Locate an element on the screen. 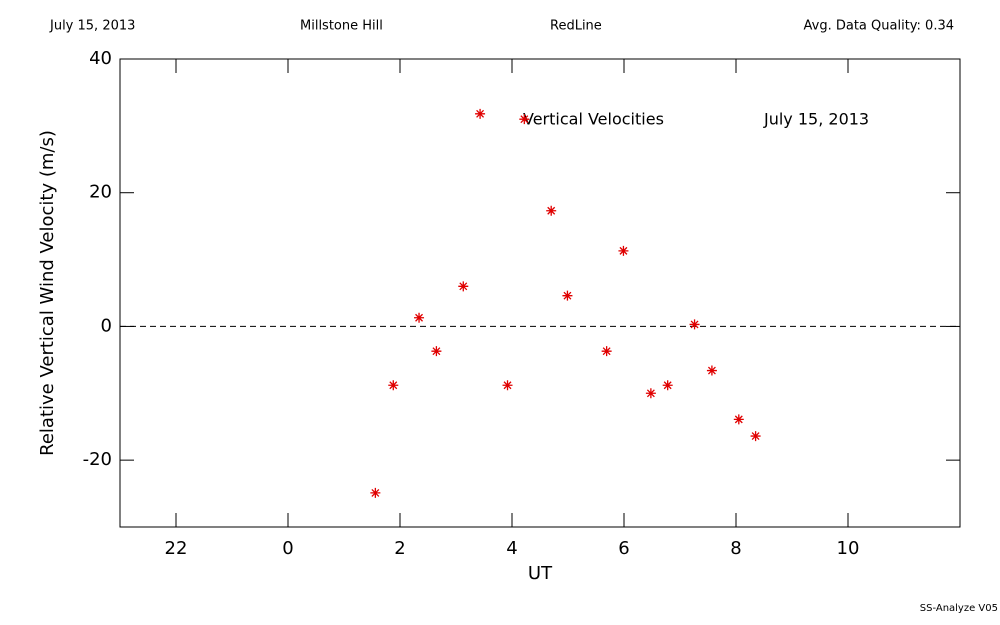  x-tick-label: 6 is located at coordinates (623, 548).